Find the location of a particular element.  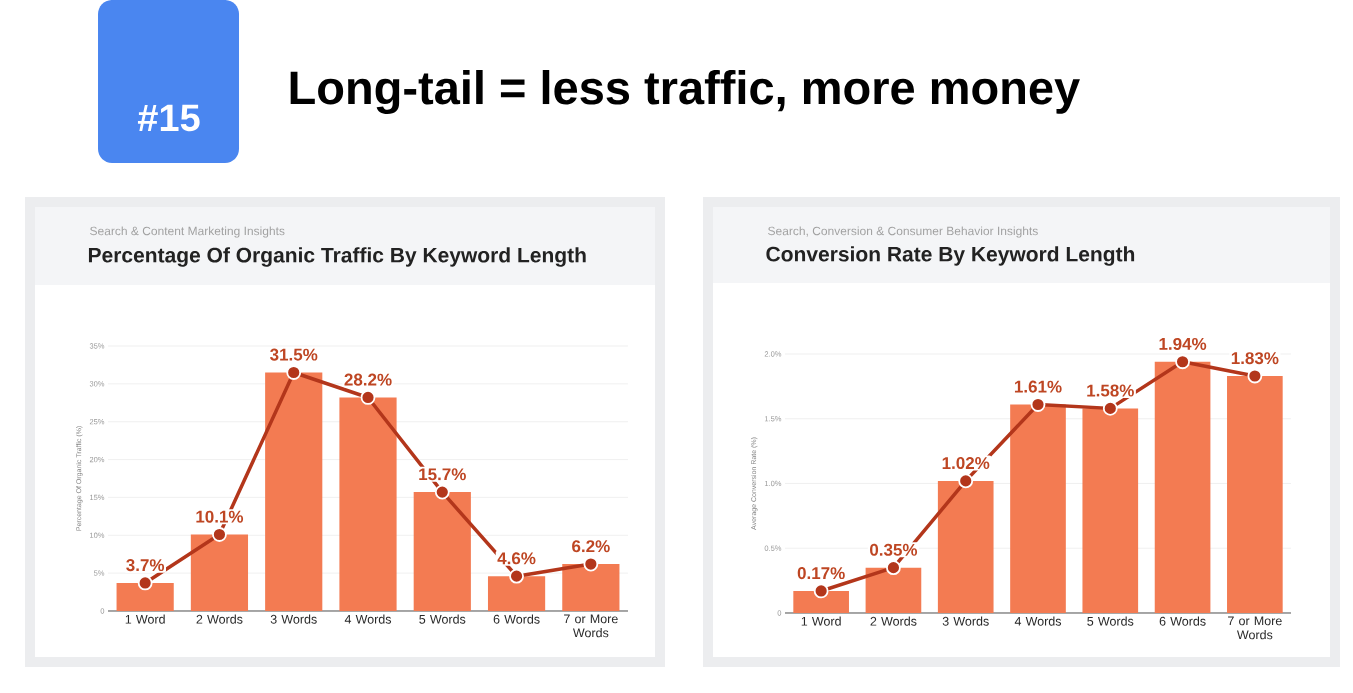

data-label: 10.1% is located at coordinates (220, 516).